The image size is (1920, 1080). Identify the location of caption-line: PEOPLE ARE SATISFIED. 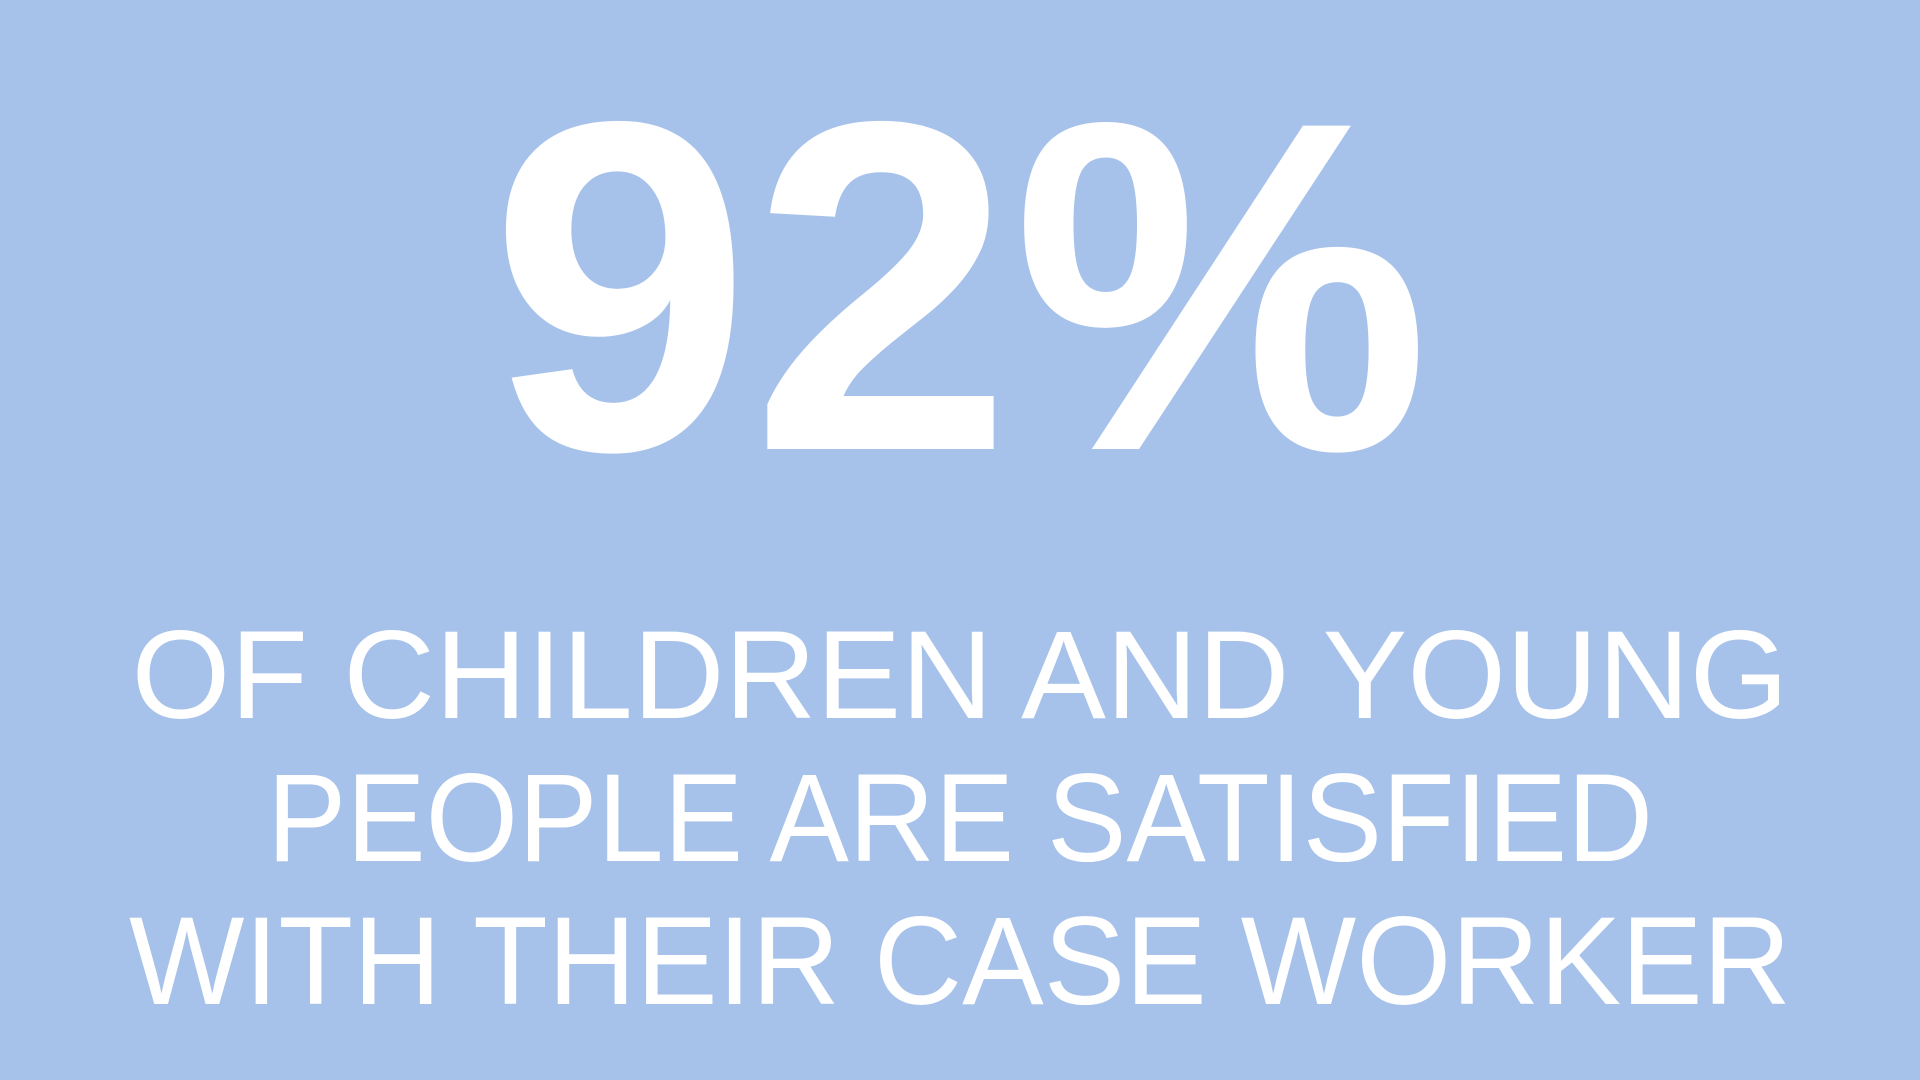
(960, 818).